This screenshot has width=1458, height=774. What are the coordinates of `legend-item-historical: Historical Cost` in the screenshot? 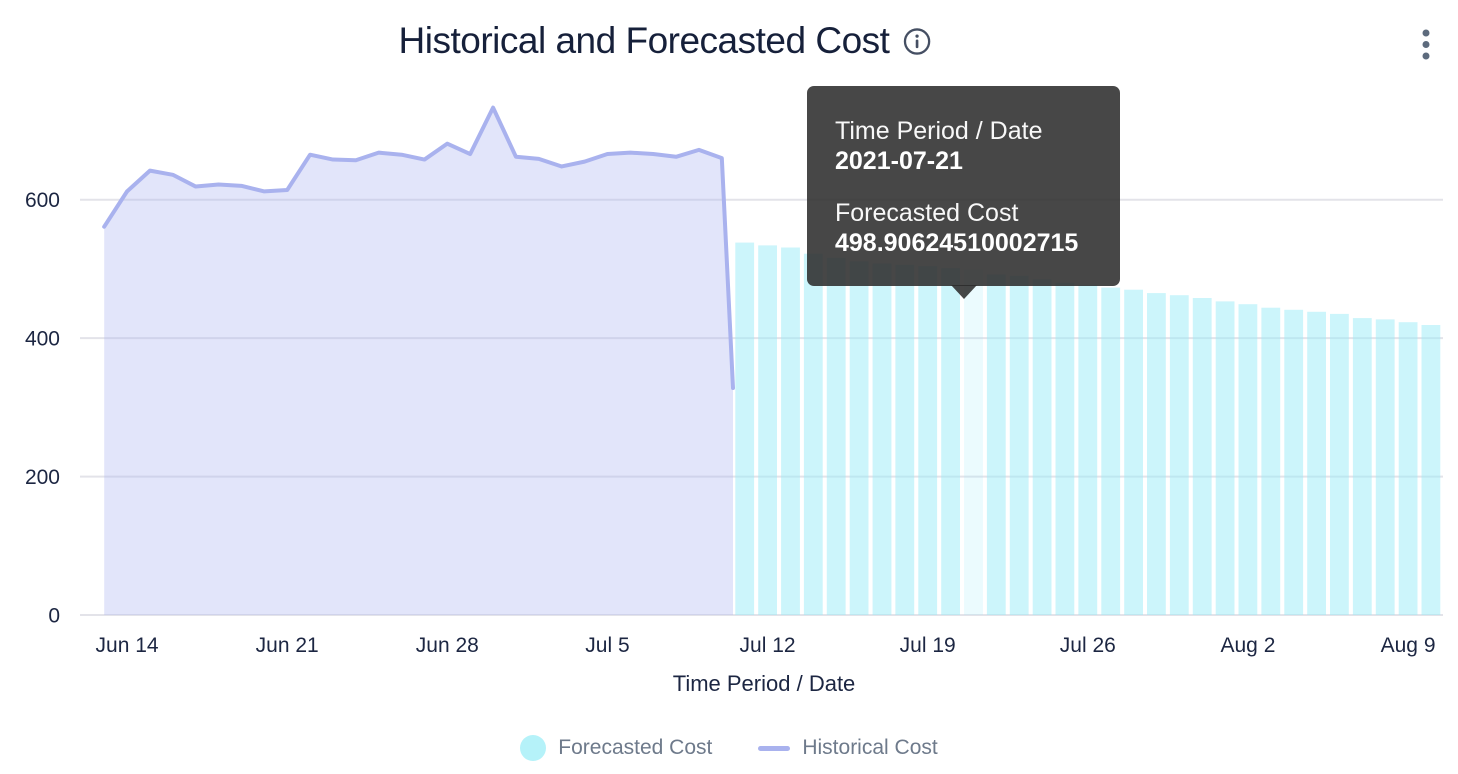 It's located at (848, 748).